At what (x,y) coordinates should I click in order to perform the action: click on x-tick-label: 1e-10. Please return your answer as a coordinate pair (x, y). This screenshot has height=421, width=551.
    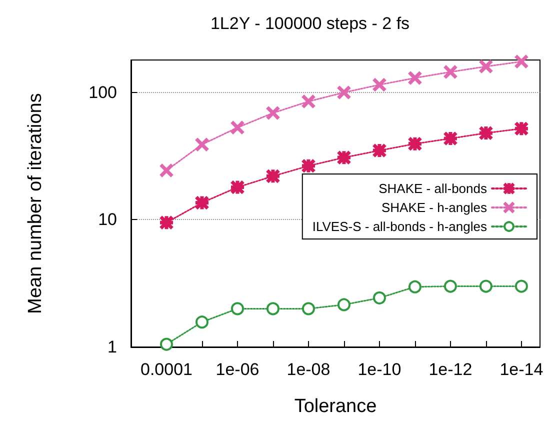
    Looking at the image, I should click on (380, 369).